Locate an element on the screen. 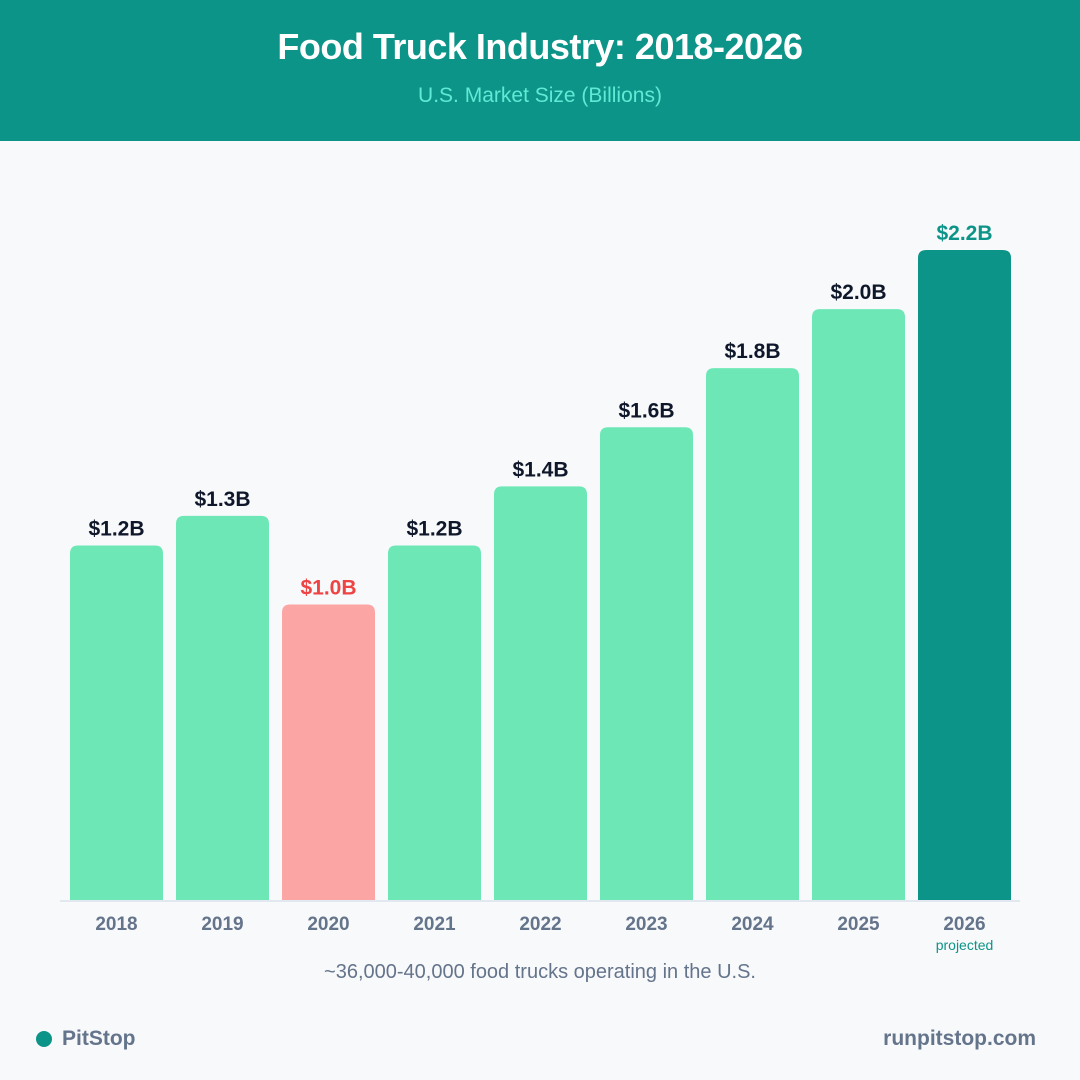  x-tick-label-2021: 2021 is located at coordinates (434, 924).